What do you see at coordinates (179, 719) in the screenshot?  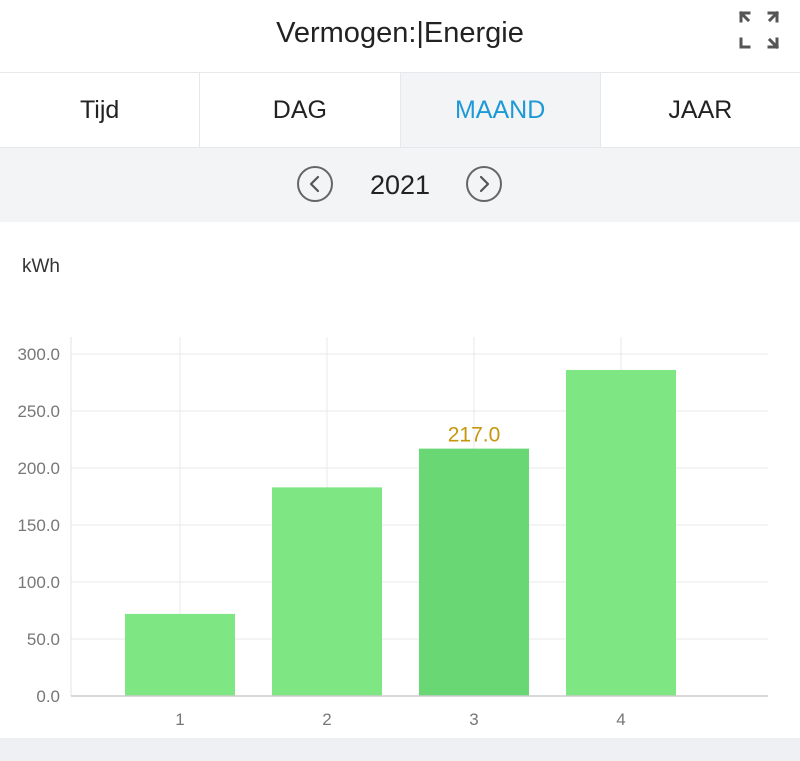 I see `x-tick-label: 1` at bounding box center [179, 719].